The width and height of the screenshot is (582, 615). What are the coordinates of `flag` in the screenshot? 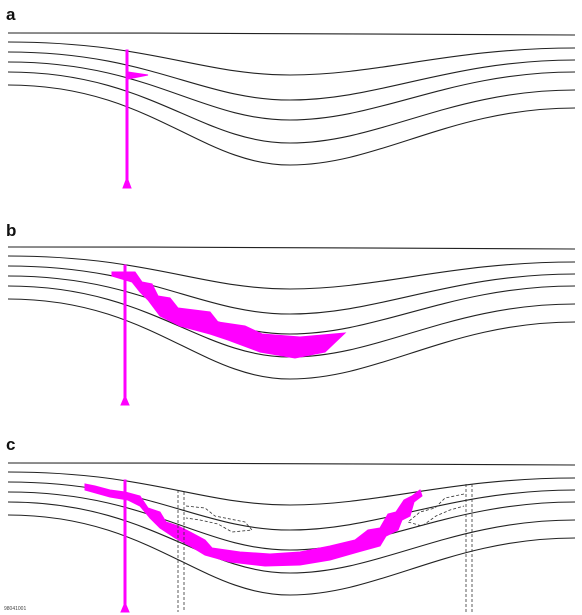 It's located at (138, 75).